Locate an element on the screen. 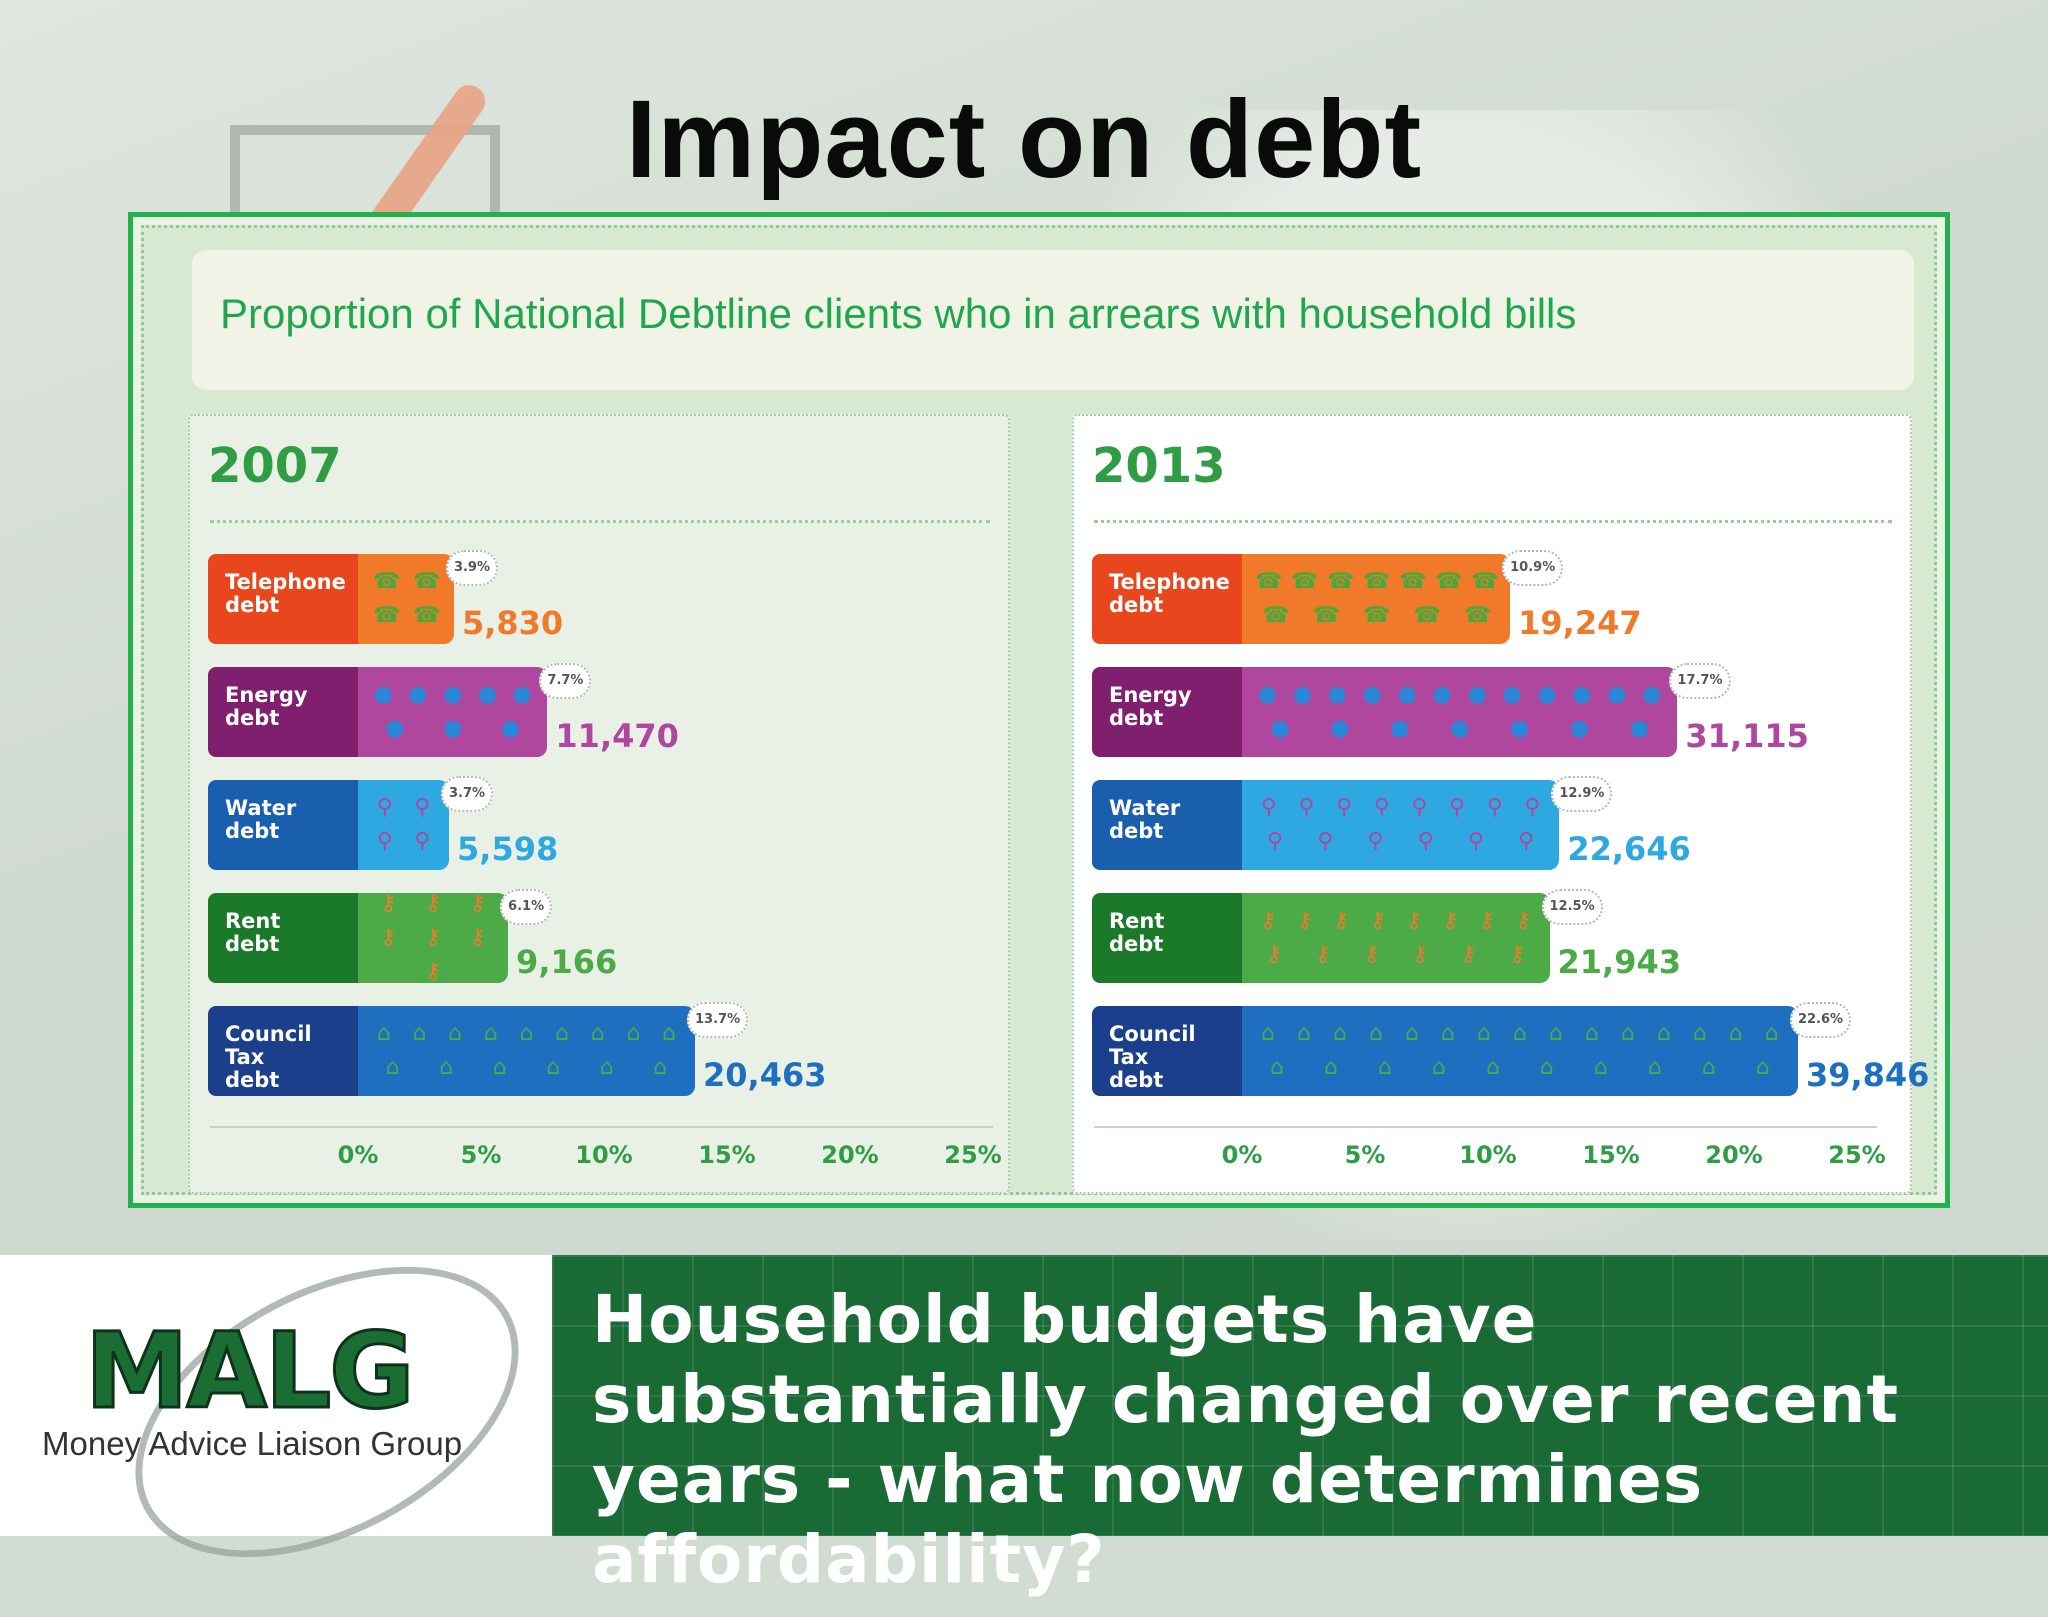 The image size is (2048, 1617). category-label-line: Rent is located at coordinates (1137, 921).